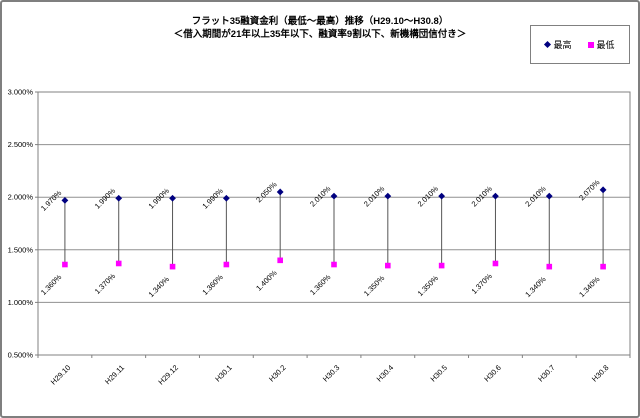 The height and width of the screenshot is (418, 640). What do you see at coordinates (589, 190) in the screenshot?
I see `max-data-label: 2.070%` at bounding box center [589, 190].